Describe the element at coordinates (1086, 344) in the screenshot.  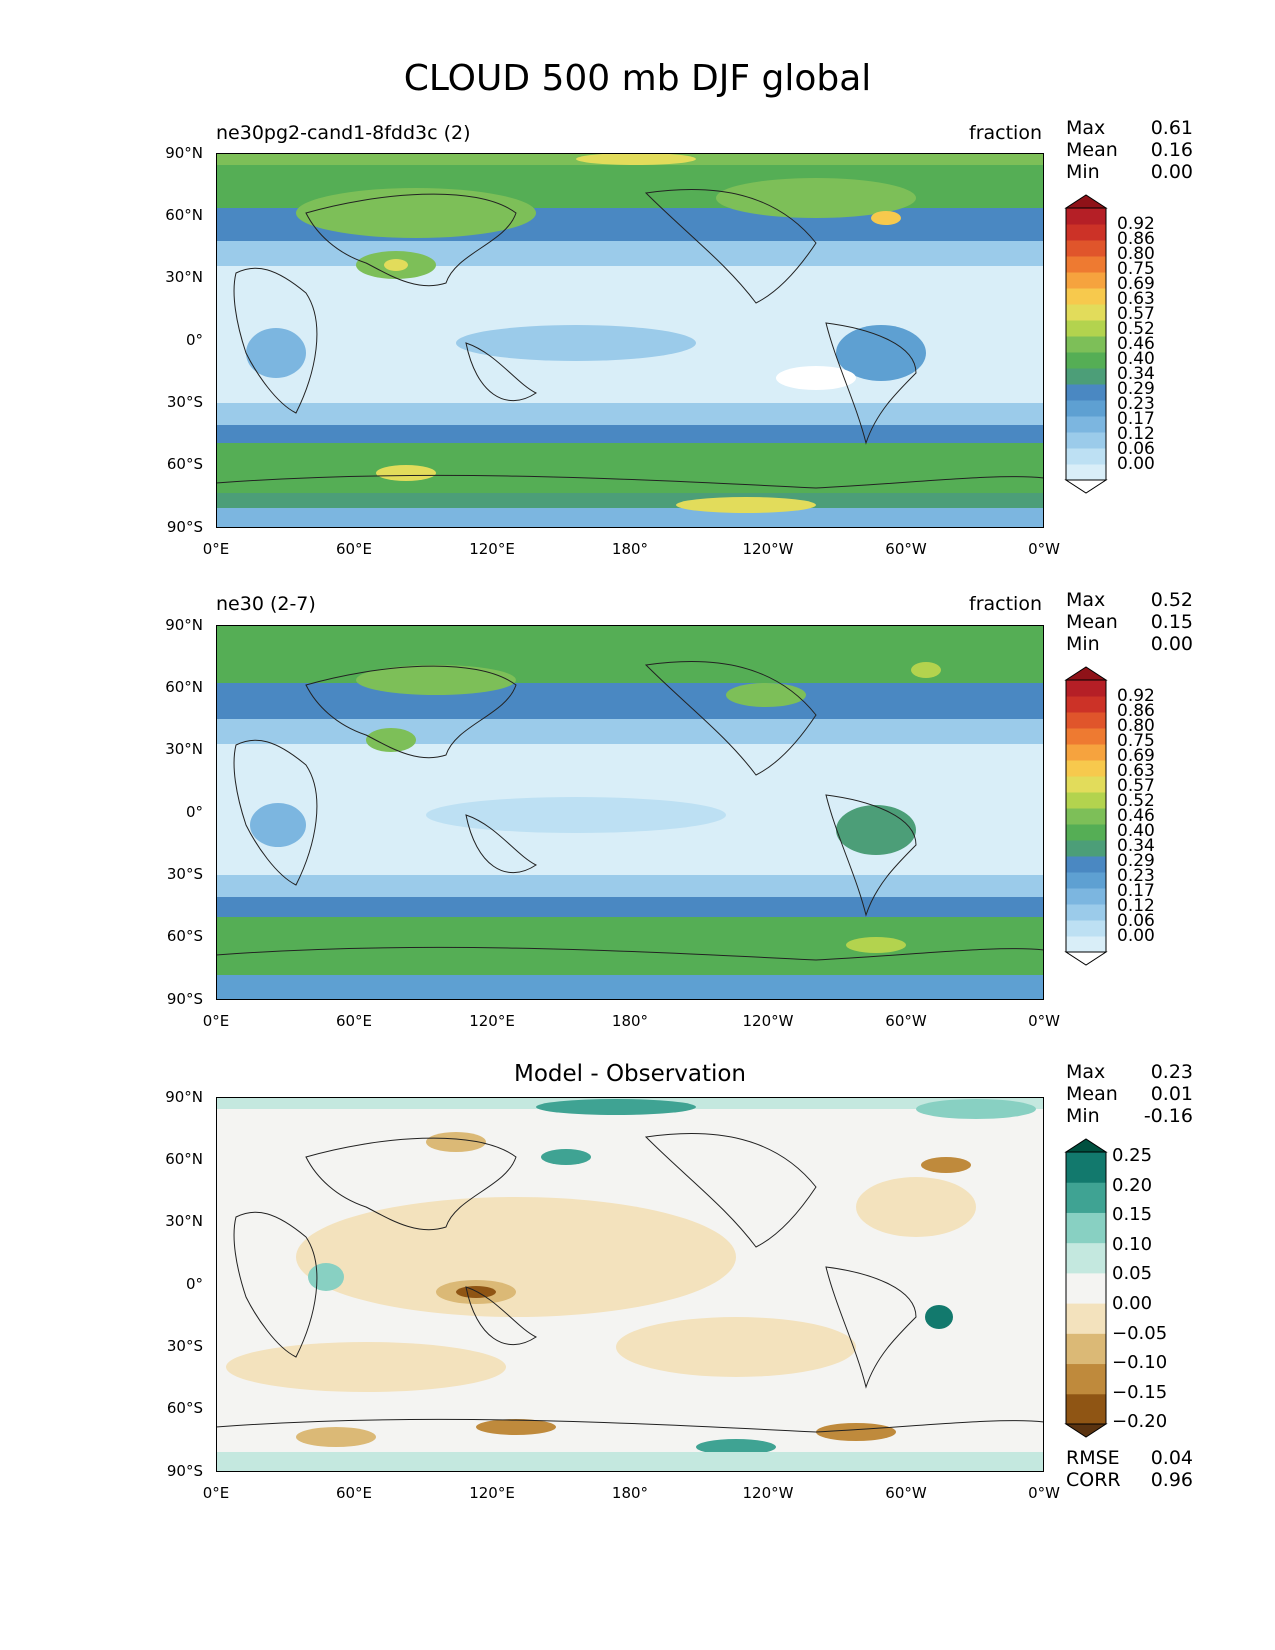
I see `panel1-colorbar` at that location.